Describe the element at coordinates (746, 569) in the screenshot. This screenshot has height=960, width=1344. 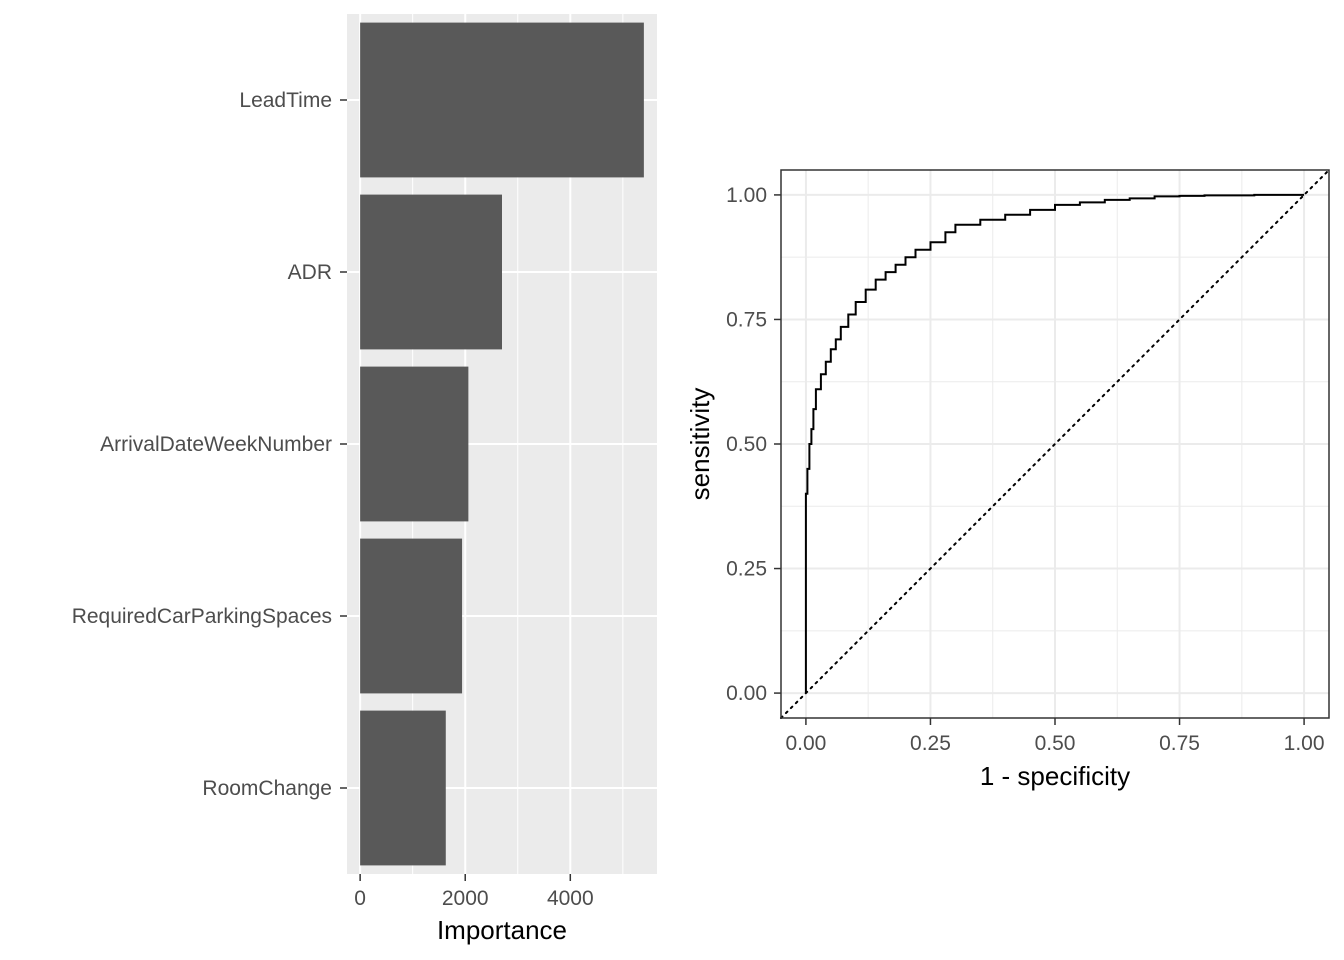
I see `y-tick-label: 0.25` at that location.